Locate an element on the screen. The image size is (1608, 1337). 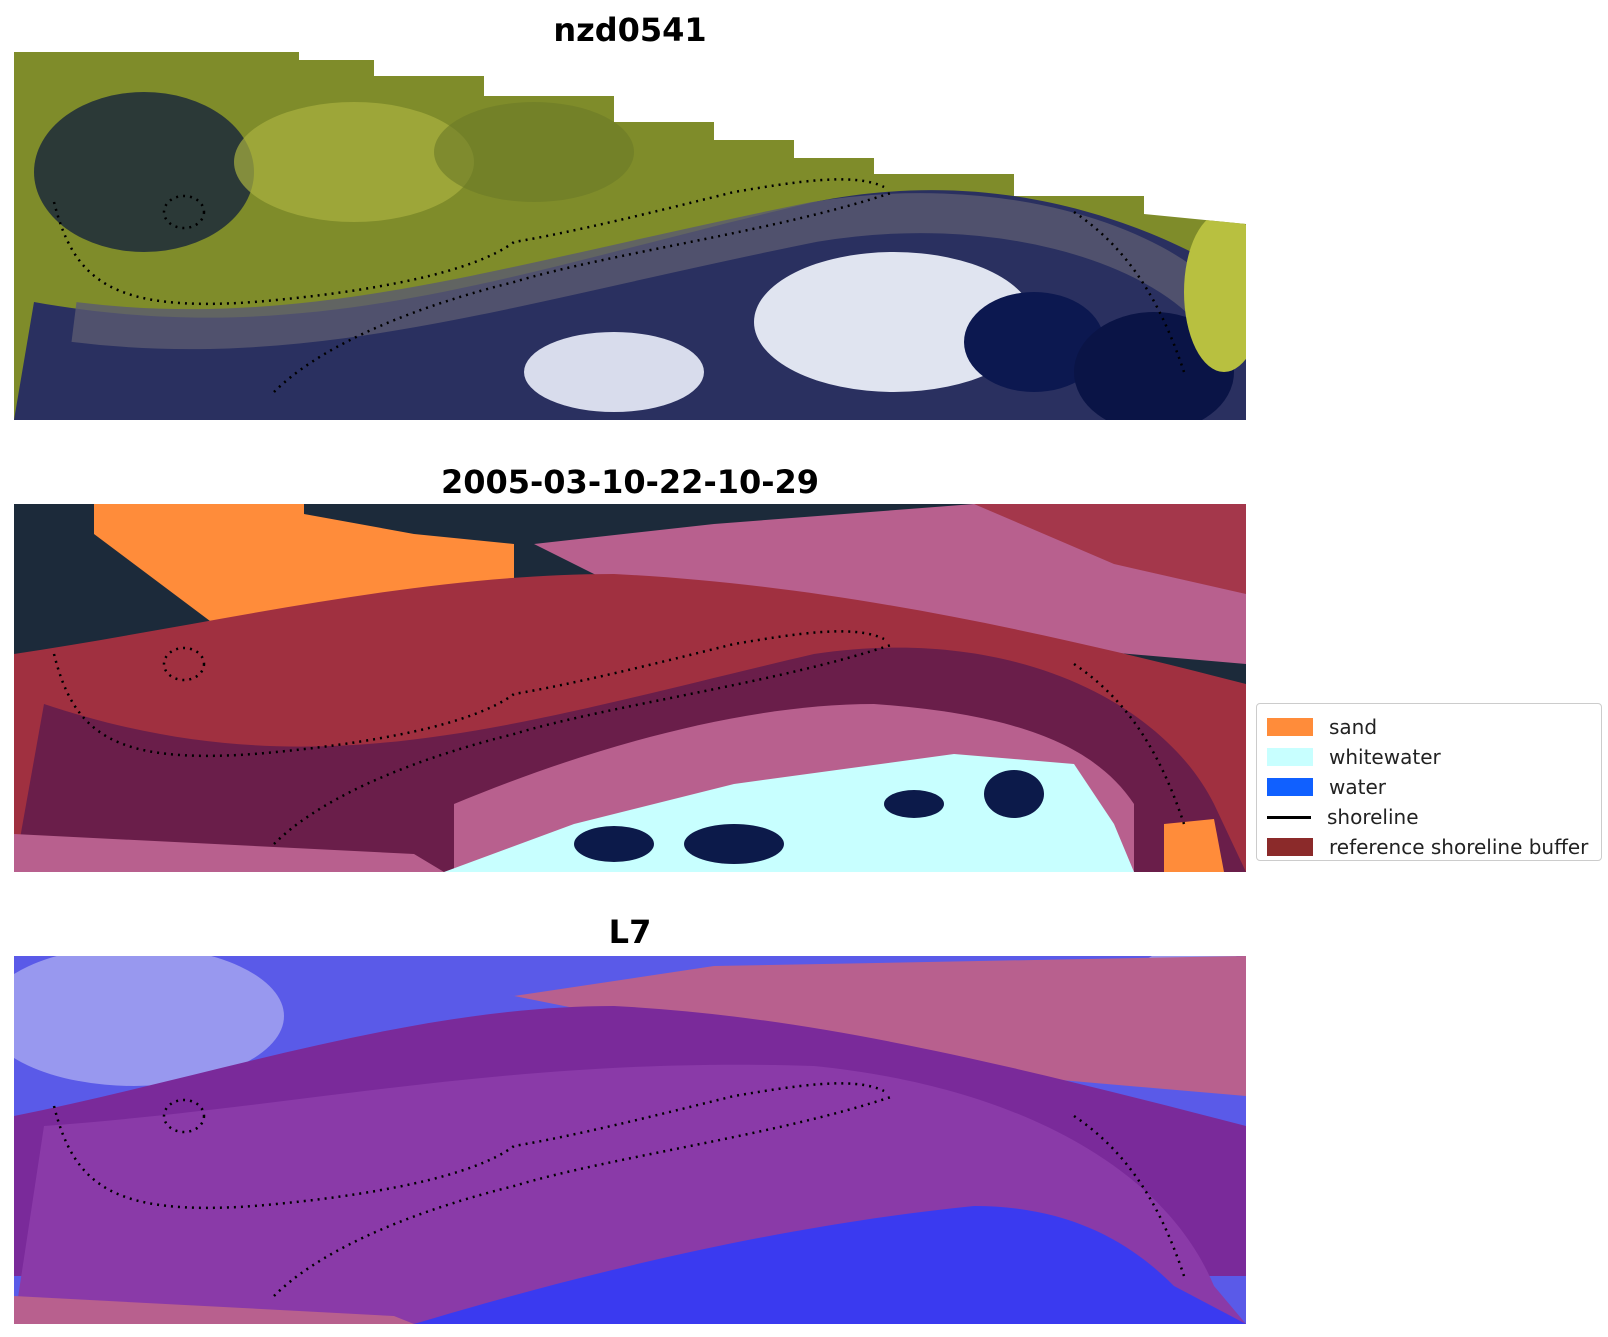
panel-title-rgb: nzd0541 is located at coordinates (630, 30).